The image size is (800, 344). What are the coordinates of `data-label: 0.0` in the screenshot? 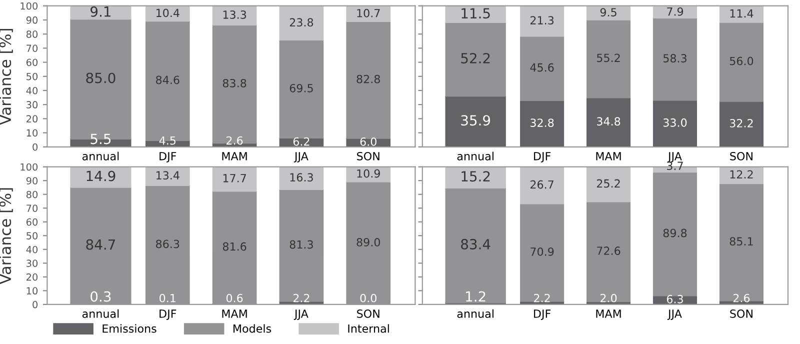 It's located at (368, 298).